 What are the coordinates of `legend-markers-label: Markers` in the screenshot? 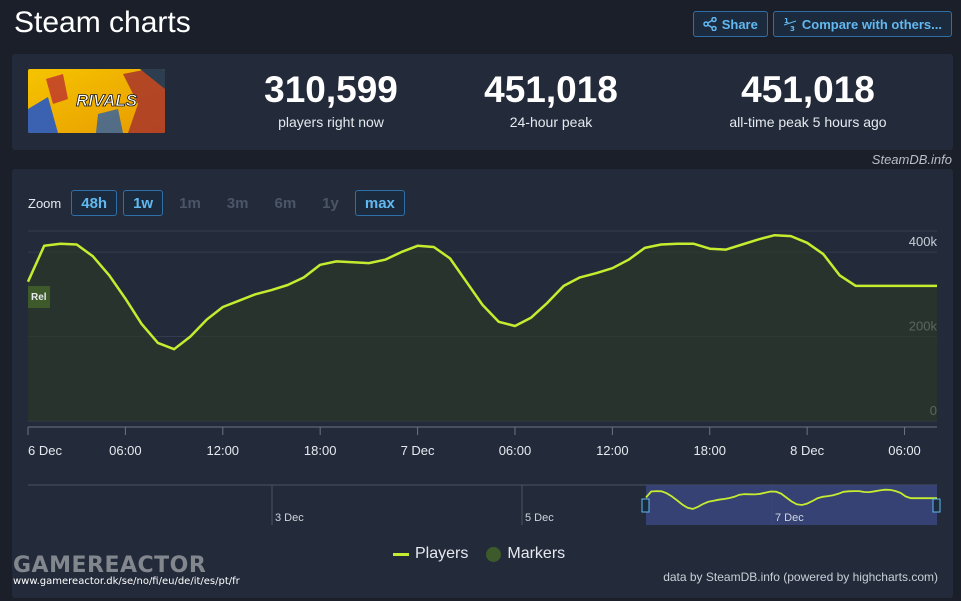 It's located at (536, 553).